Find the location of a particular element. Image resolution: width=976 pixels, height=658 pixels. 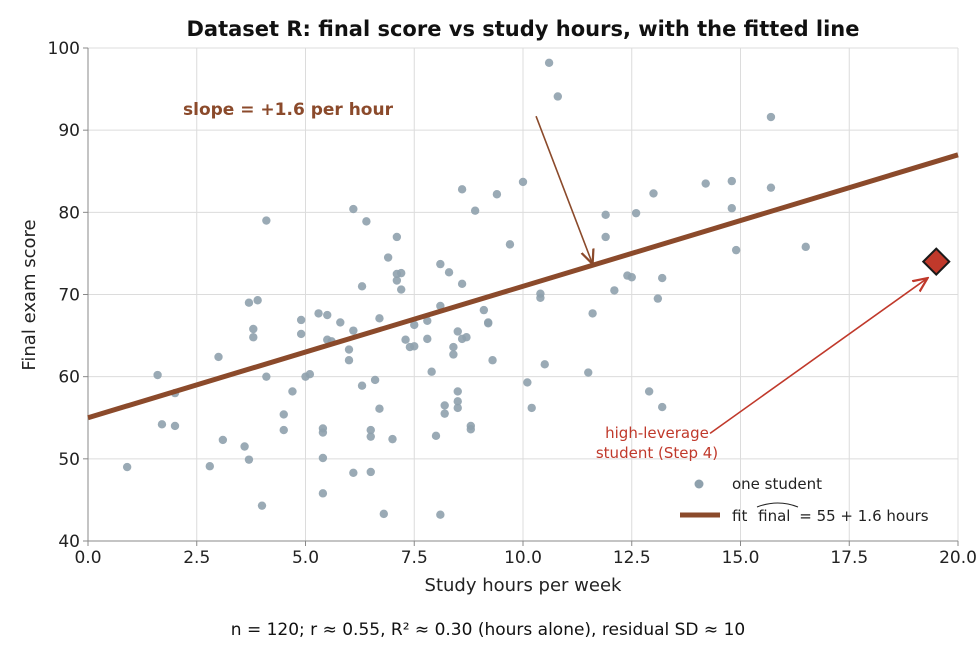

y-tick-label: 80 is located at coordinates (69, 213).